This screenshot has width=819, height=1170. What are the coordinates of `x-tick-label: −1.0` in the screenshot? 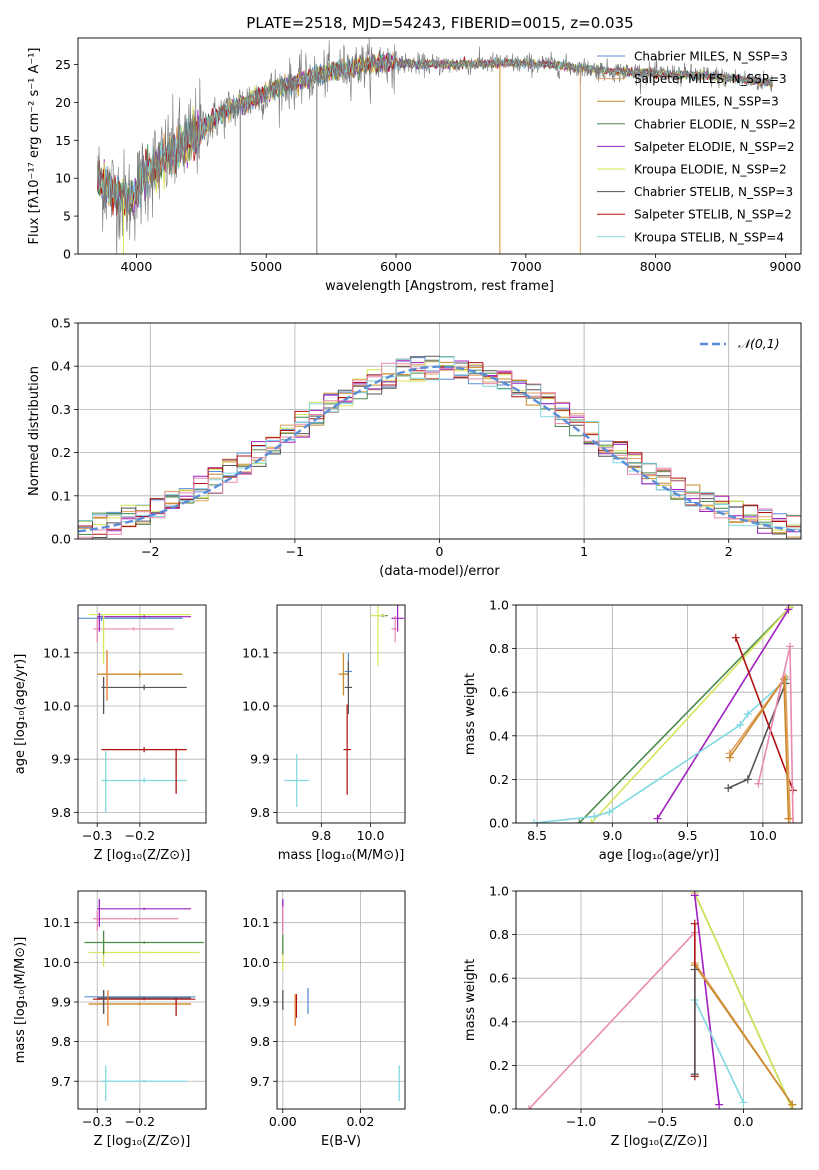 It's located at (581, 1121).